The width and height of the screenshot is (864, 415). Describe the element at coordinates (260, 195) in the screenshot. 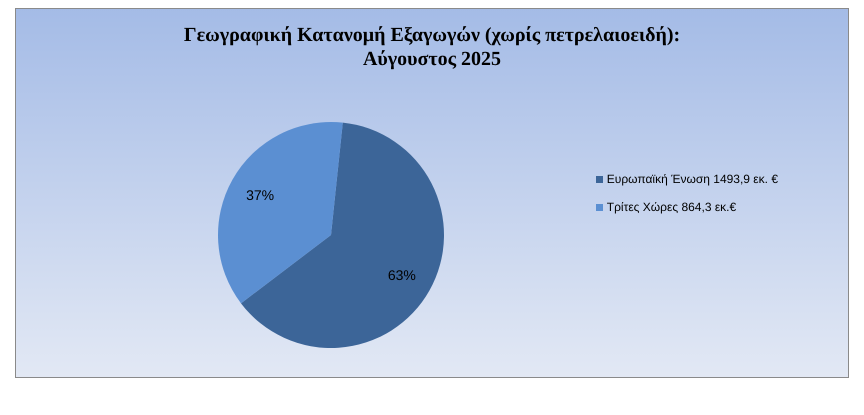

I see `data-label: 37%` at that location.